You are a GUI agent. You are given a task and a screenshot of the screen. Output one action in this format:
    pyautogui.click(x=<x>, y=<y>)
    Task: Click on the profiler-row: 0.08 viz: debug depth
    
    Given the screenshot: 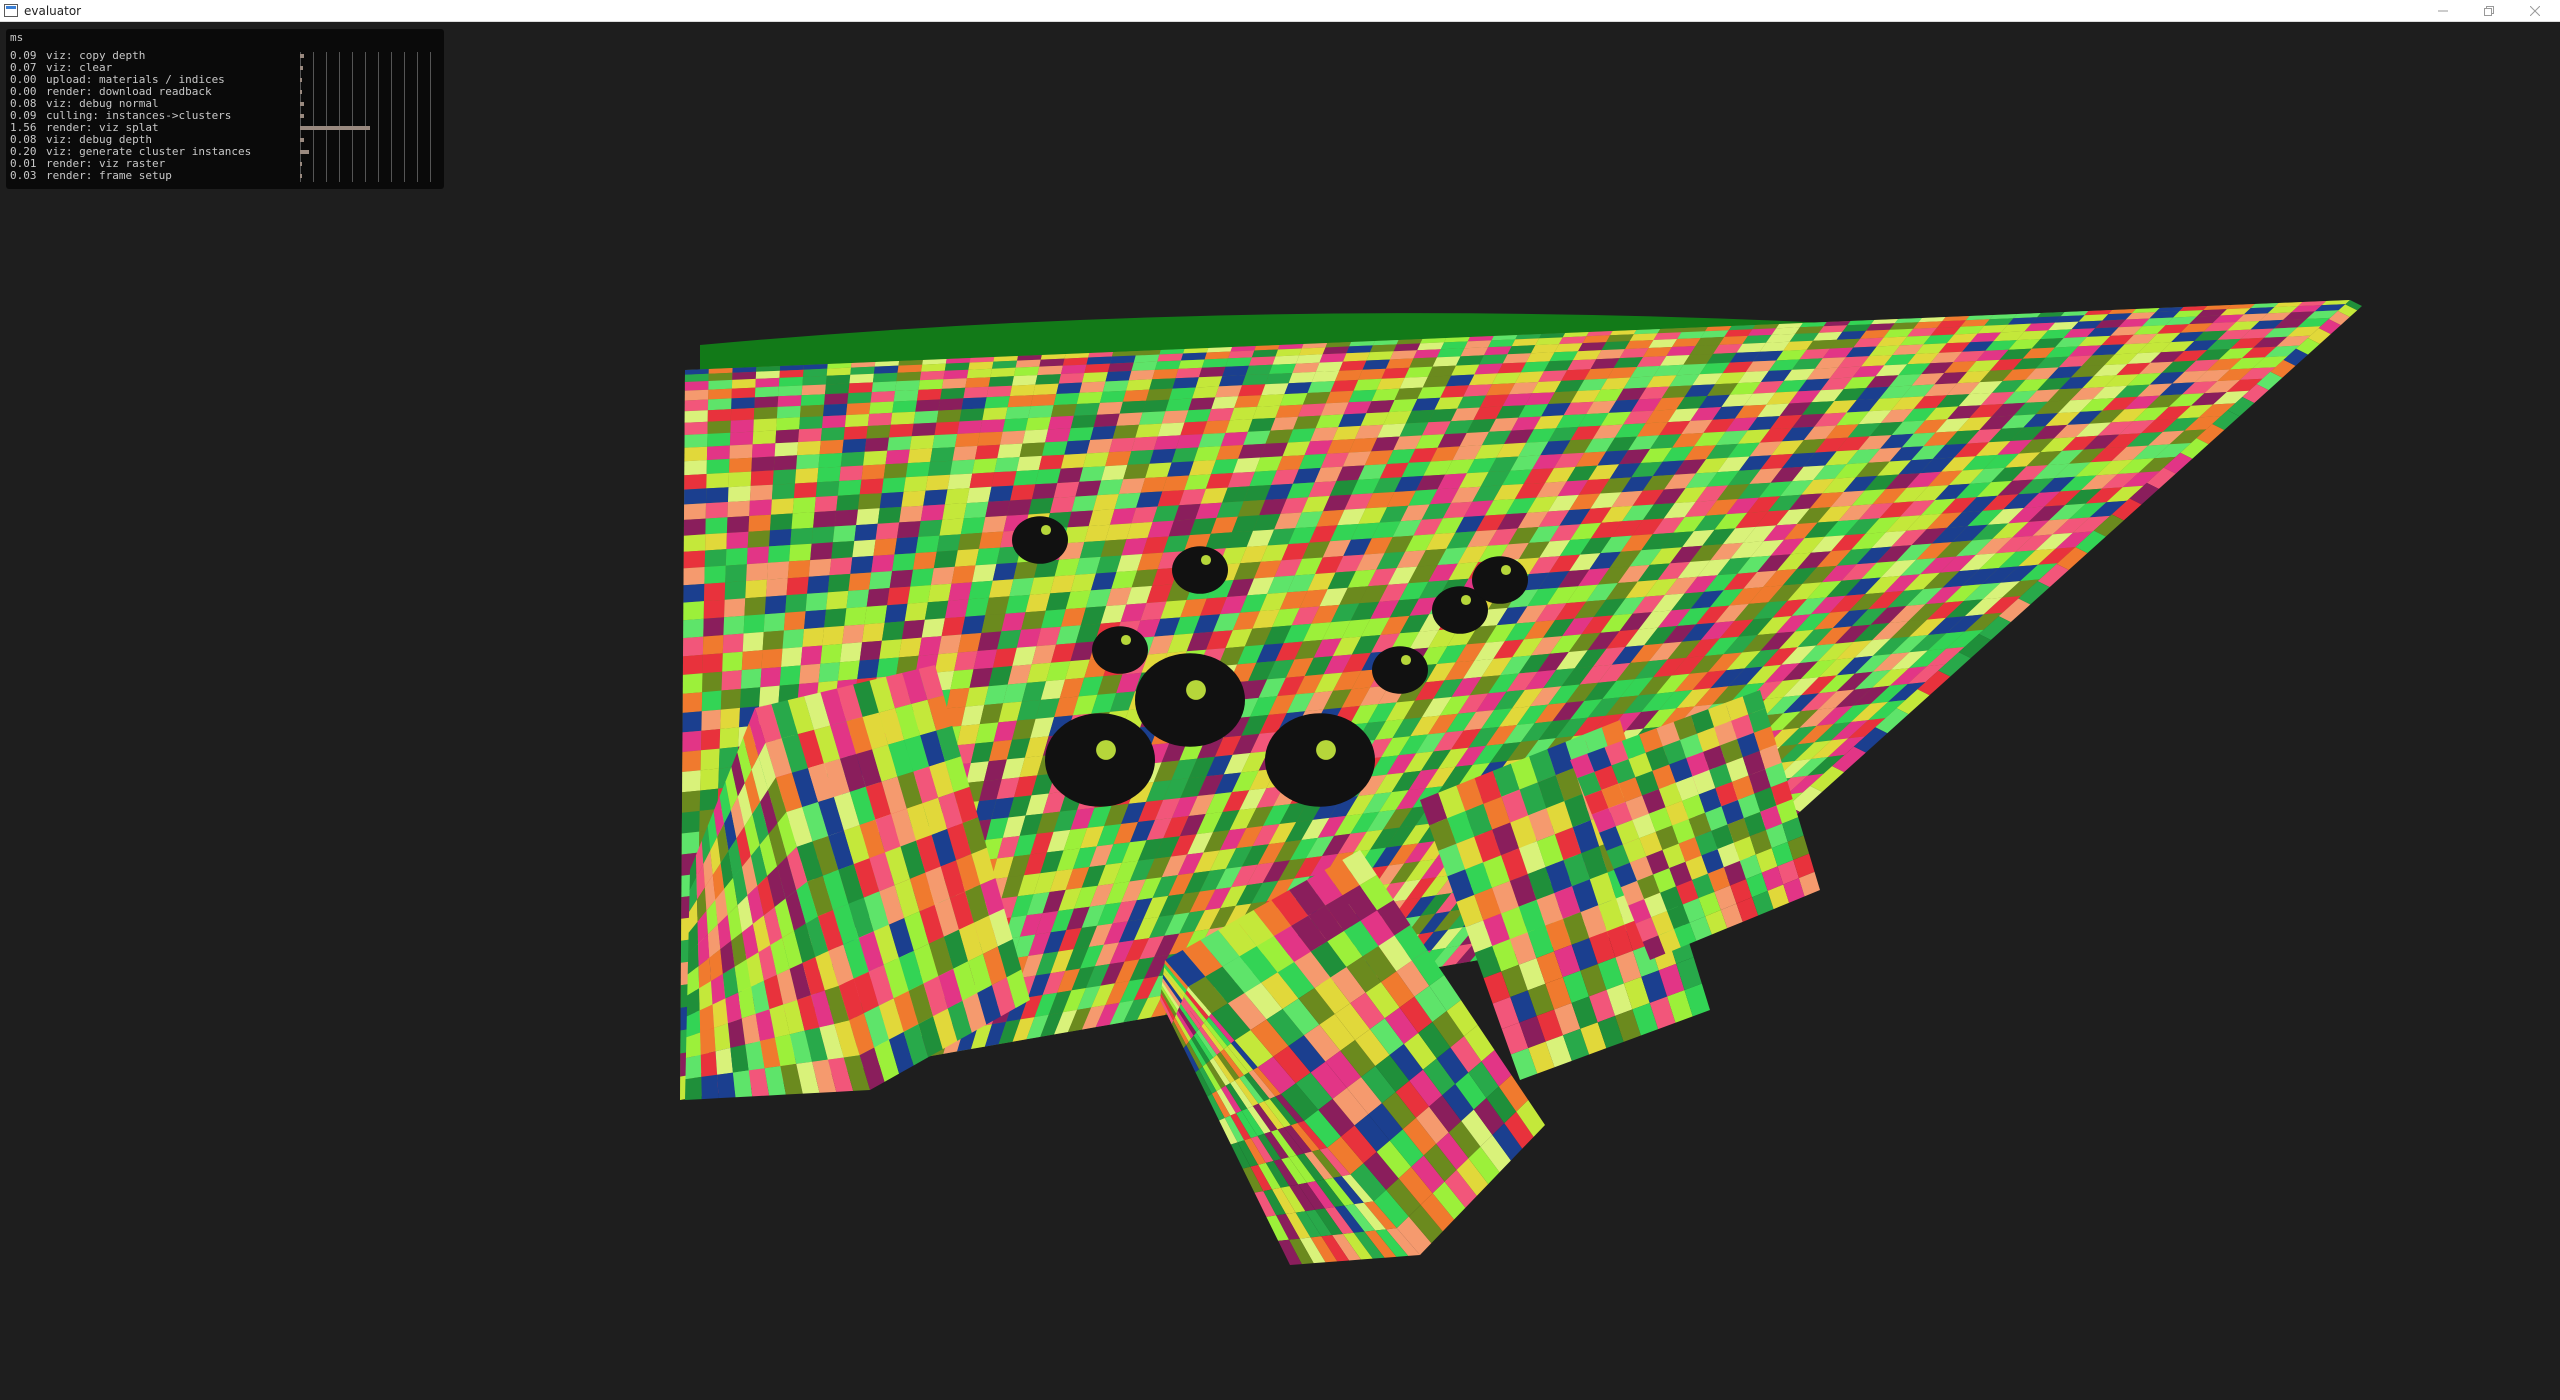 What is the action you would take?
    pyautogui.click(x=225, y=140)
    